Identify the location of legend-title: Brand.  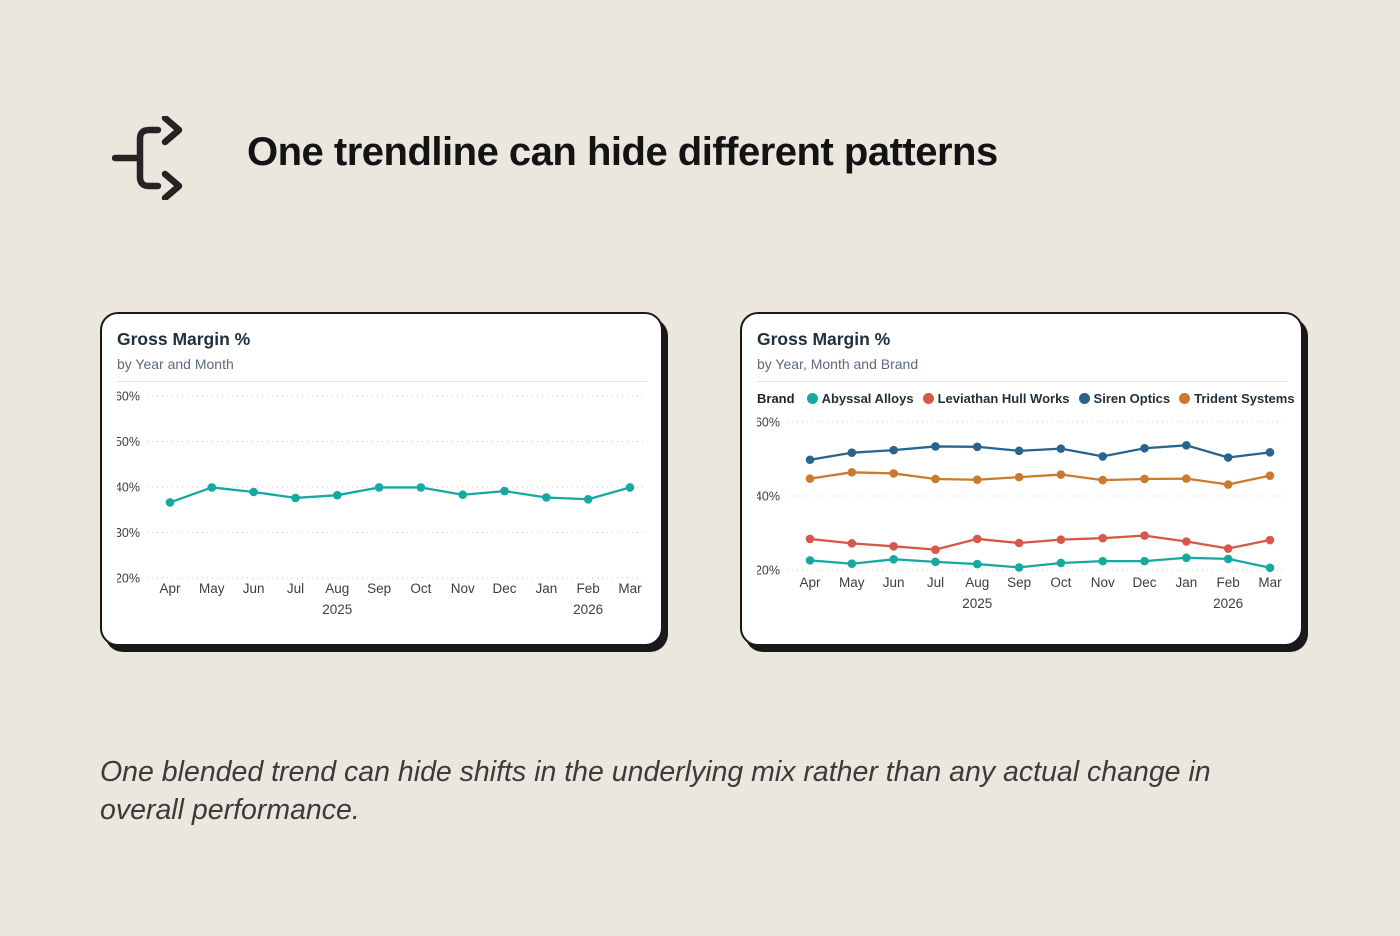
(776, 398).